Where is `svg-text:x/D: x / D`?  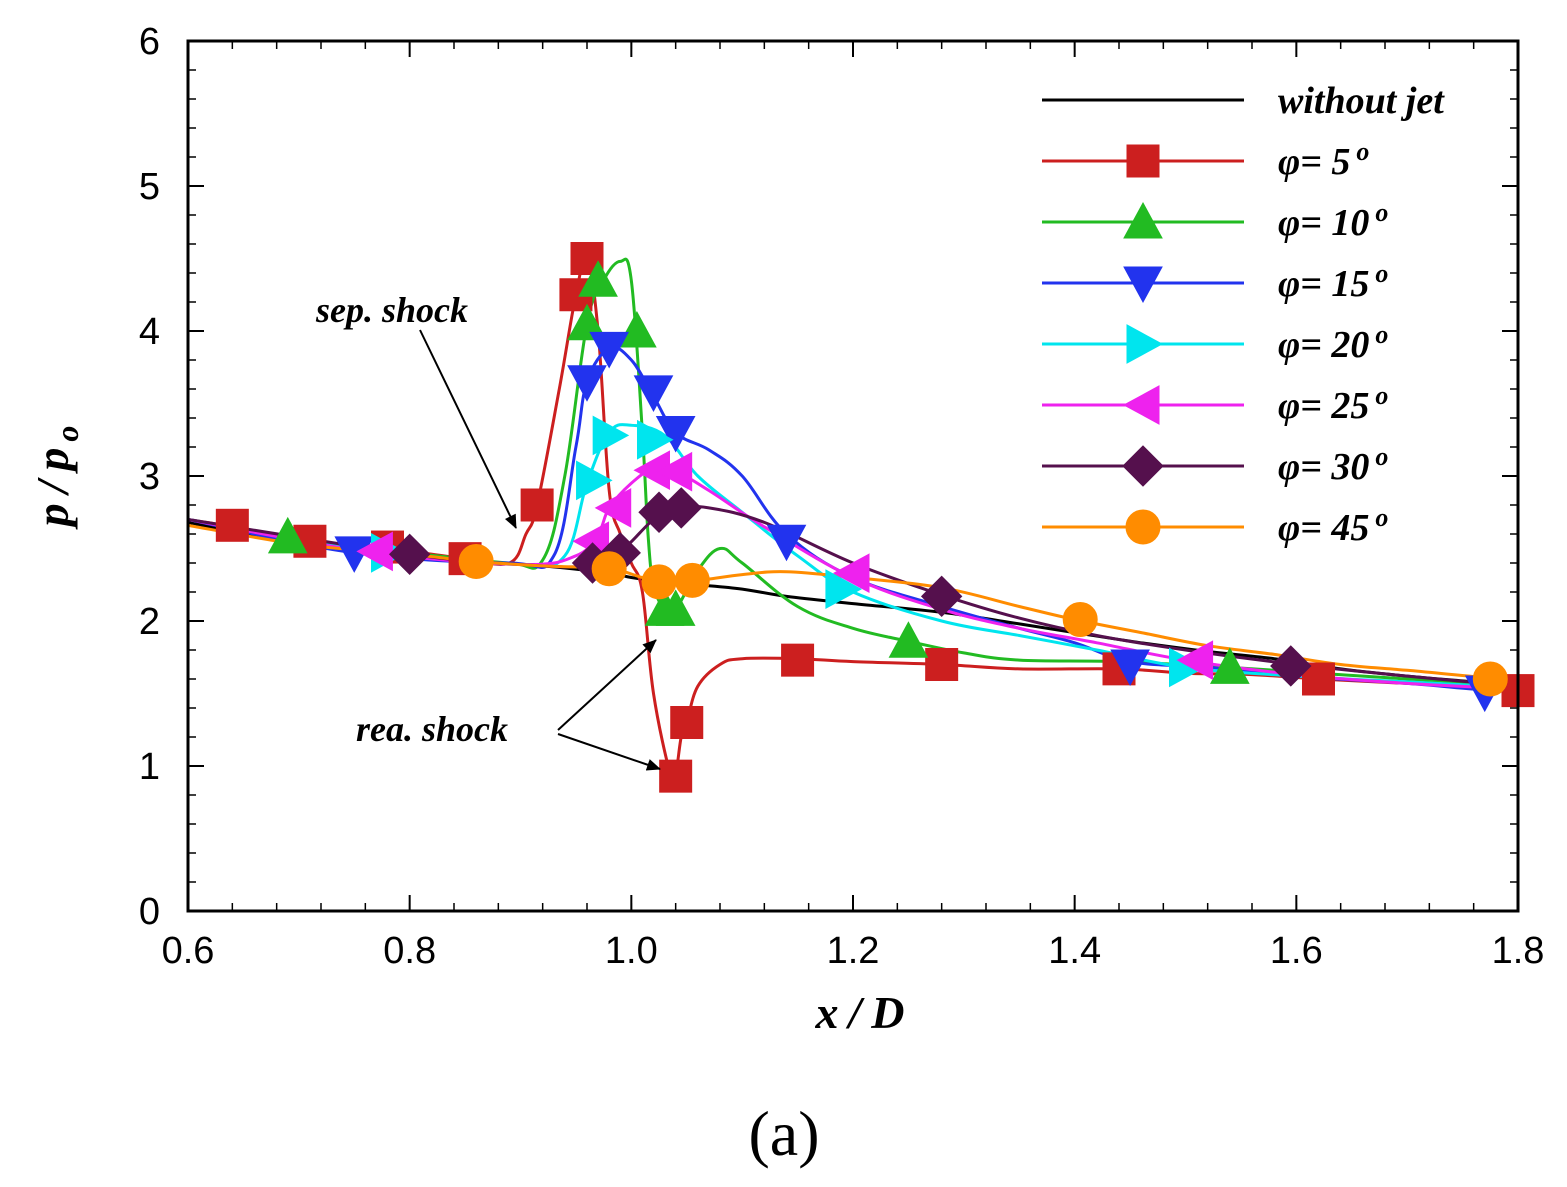
svg-text:x/D: x / D is located at coordinates (859, 1012).